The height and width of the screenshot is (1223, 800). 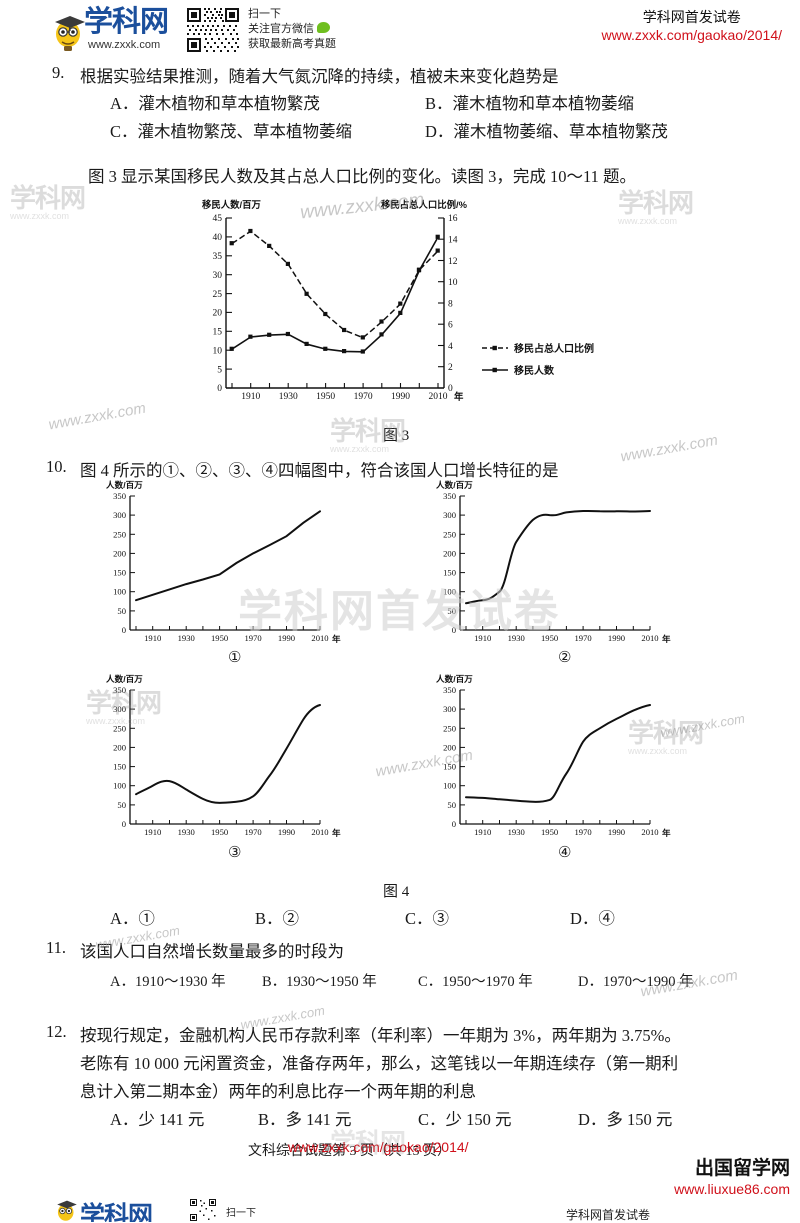 What do you see at coordinates (449, 786) in the screenshot?
I see `fig4-4-ytick-100: 100` at bounding box center [449, 786].